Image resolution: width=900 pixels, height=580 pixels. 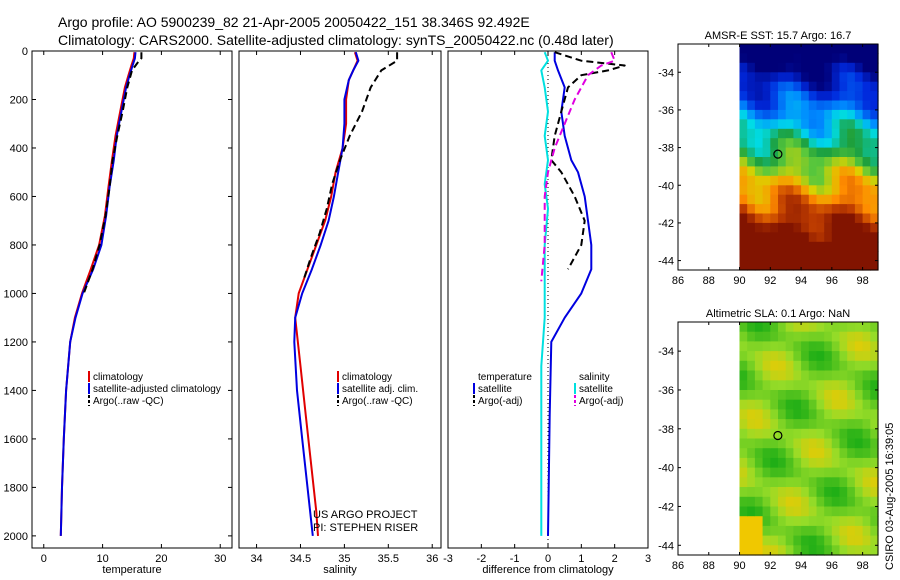 I want to click on x-tick-label: 30, so click(x=220, y=559).